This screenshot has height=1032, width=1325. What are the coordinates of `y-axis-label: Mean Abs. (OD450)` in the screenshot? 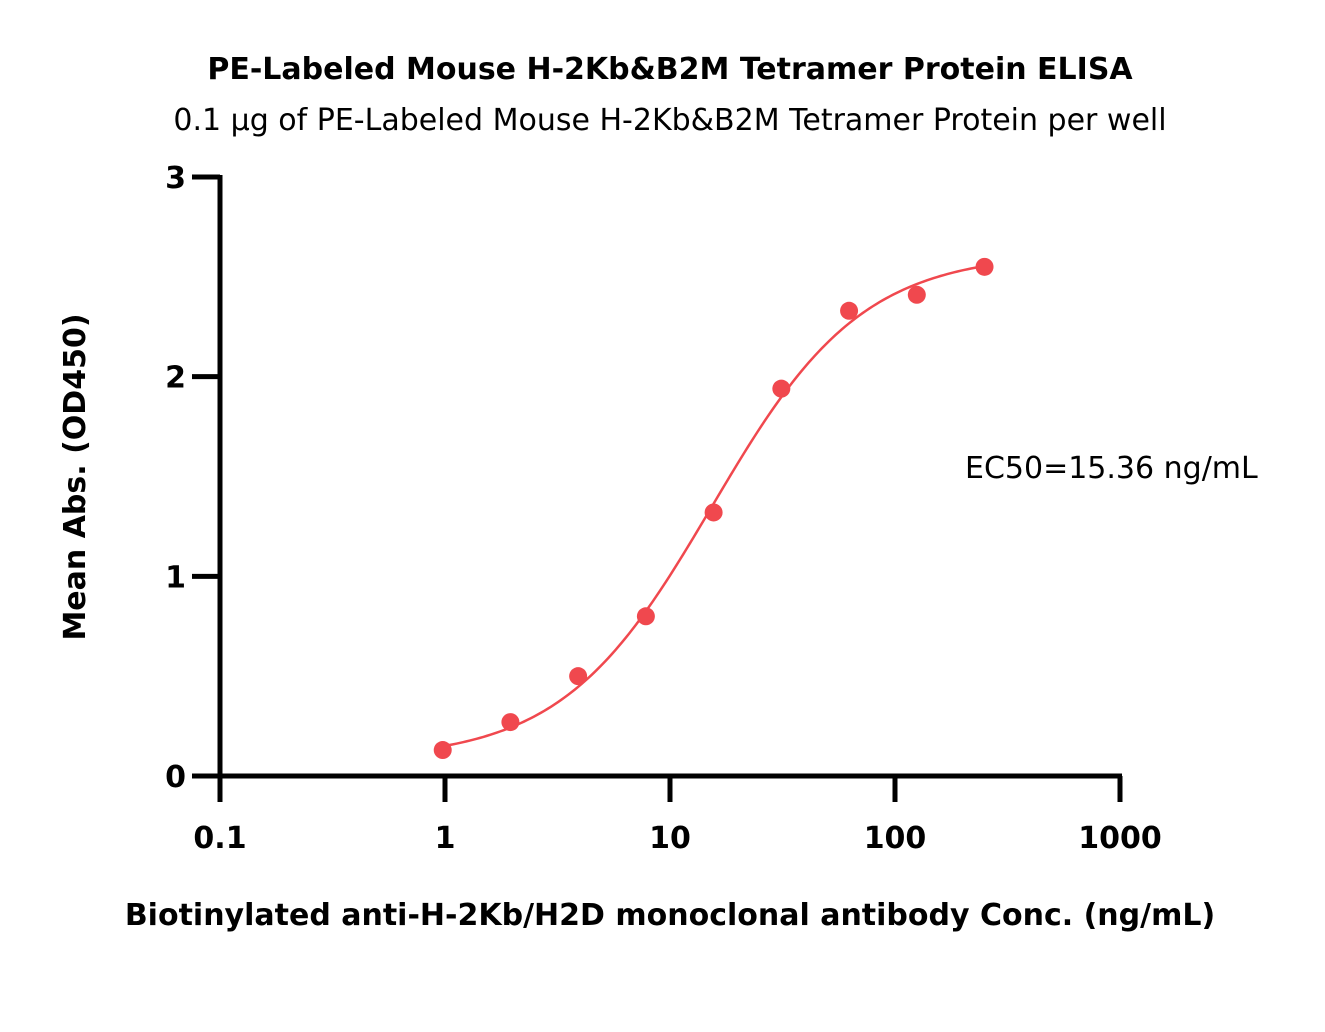 It's located at (75, 476).